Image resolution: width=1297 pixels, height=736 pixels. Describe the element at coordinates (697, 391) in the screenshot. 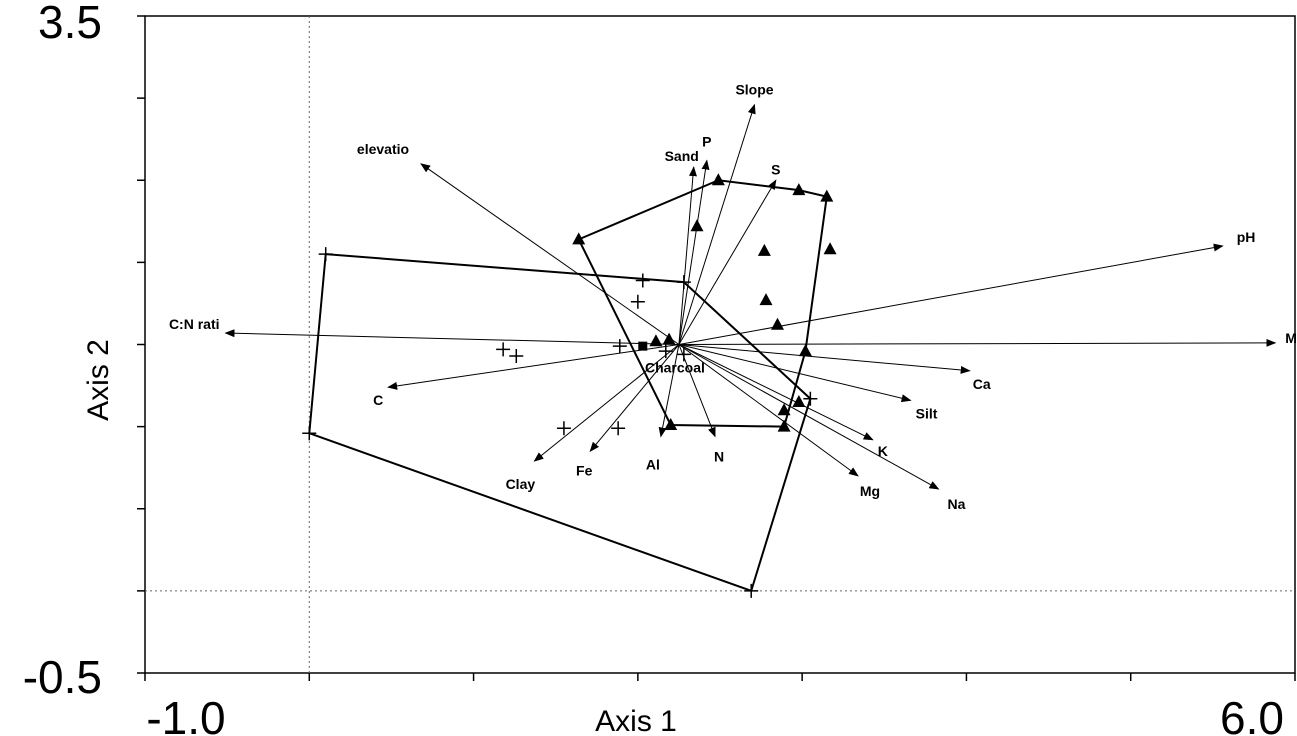

I see `vector-arrow-n` at that location.